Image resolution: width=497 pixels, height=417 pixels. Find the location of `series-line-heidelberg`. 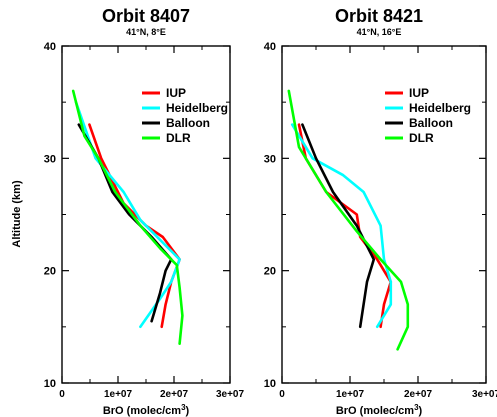

series-line-heidelberg is located at coordinates (341, 226).